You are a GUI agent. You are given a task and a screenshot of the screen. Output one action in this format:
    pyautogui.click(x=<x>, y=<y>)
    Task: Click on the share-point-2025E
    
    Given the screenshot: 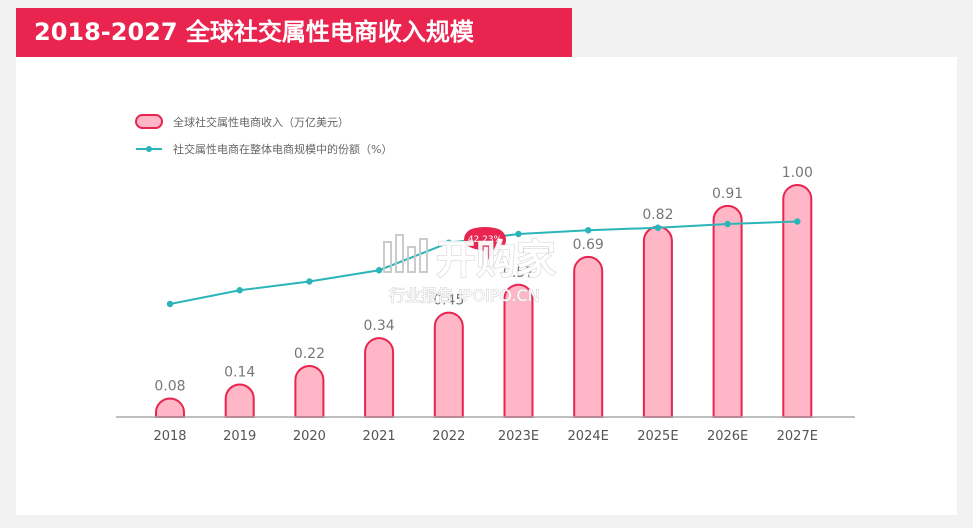 What is the action you would take?
    pyautogui.click(x=658, y=227)
    